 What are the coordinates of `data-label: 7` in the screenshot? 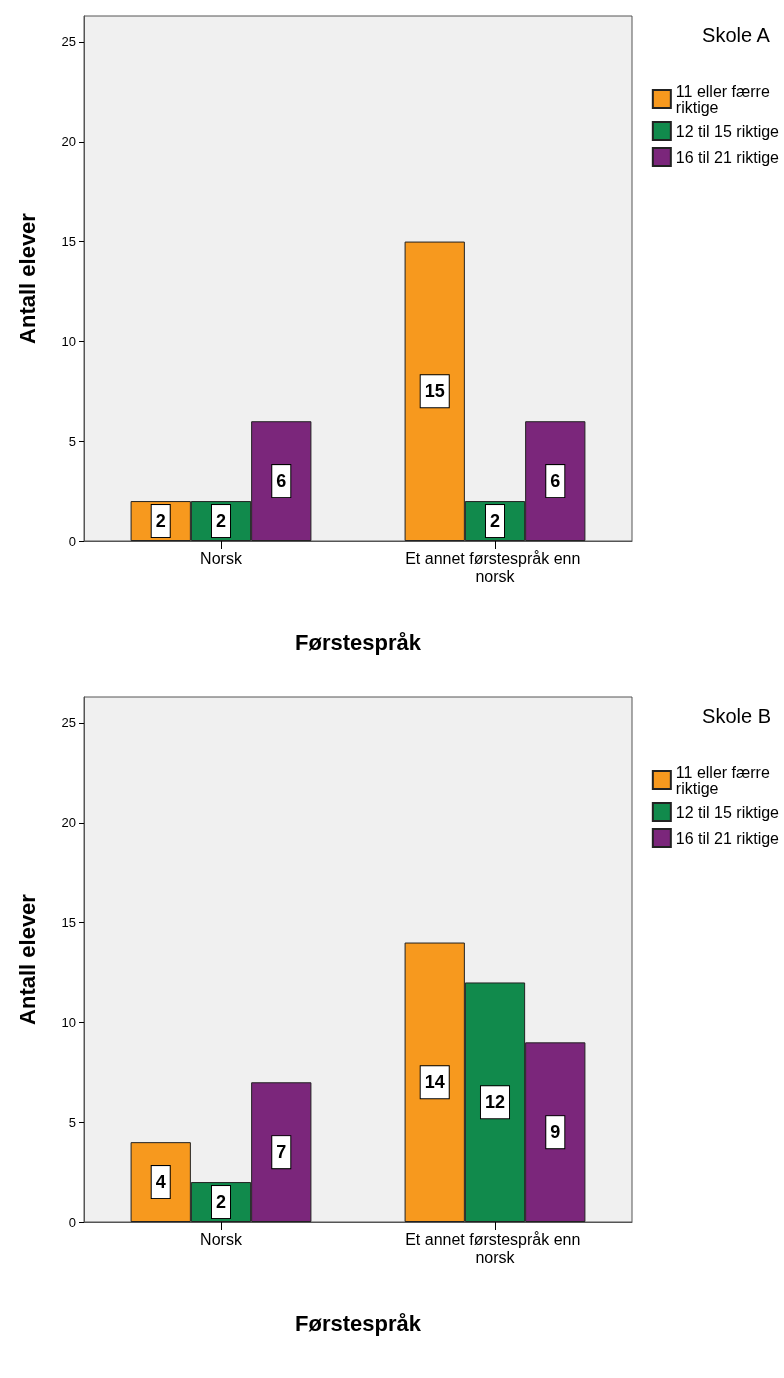 It's located at (281, 1152).